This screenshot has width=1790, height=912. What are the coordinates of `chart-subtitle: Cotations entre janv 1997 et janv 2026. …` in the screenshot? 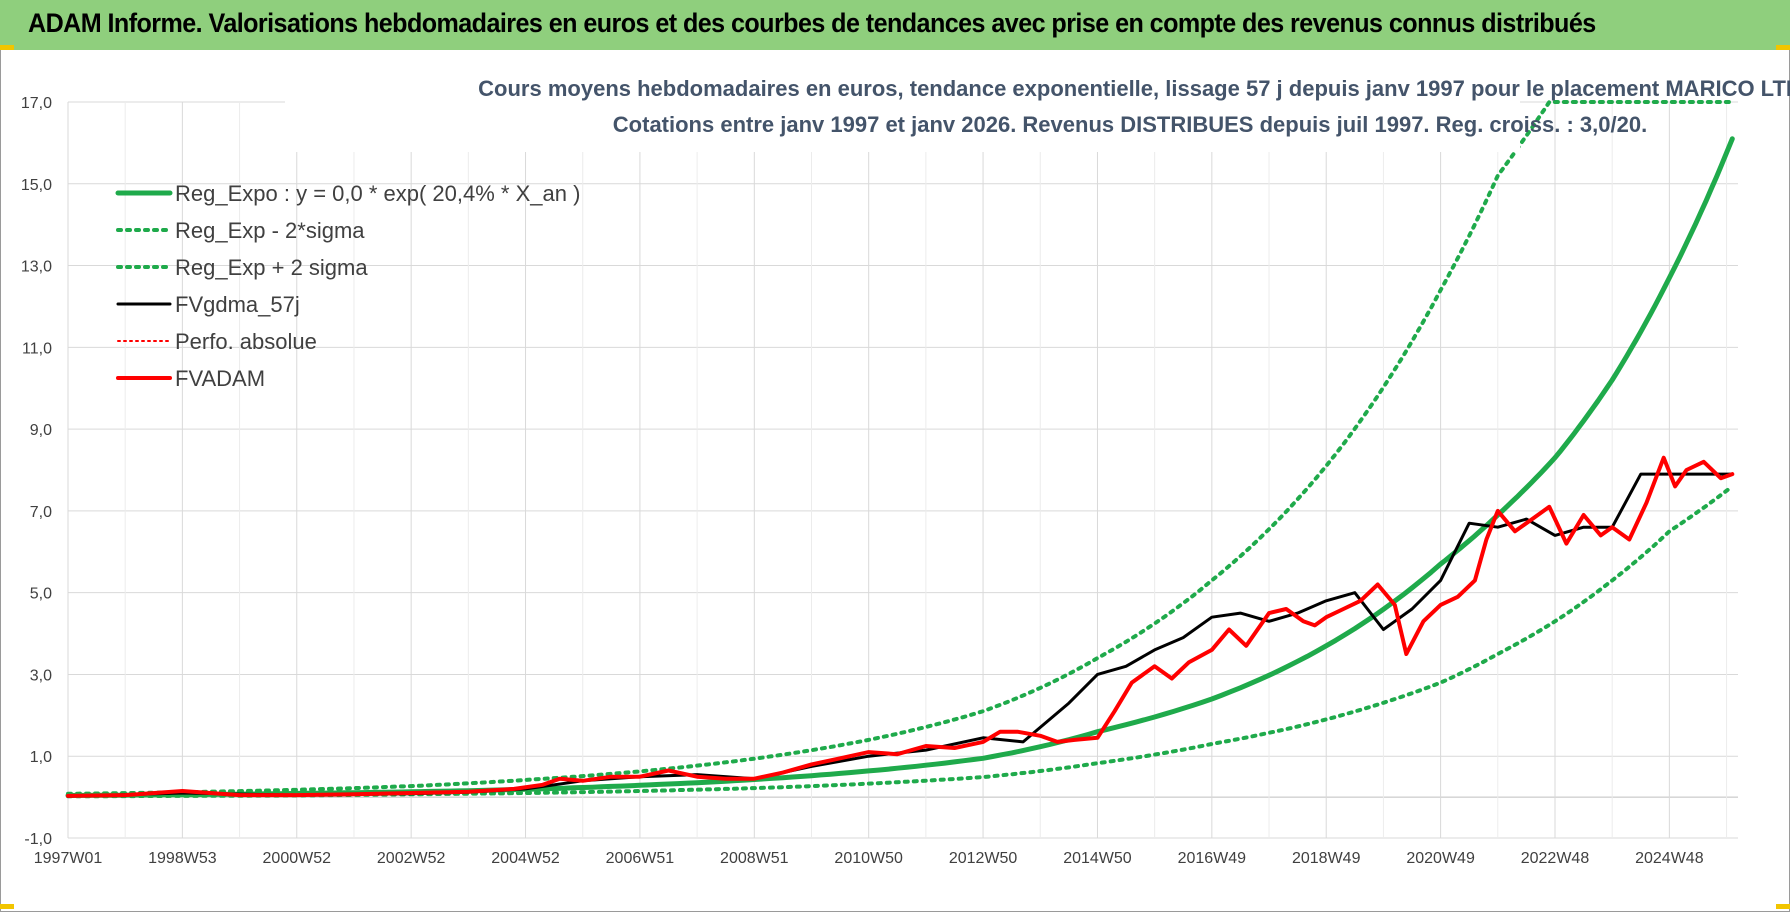 It's located at (1130, 124).